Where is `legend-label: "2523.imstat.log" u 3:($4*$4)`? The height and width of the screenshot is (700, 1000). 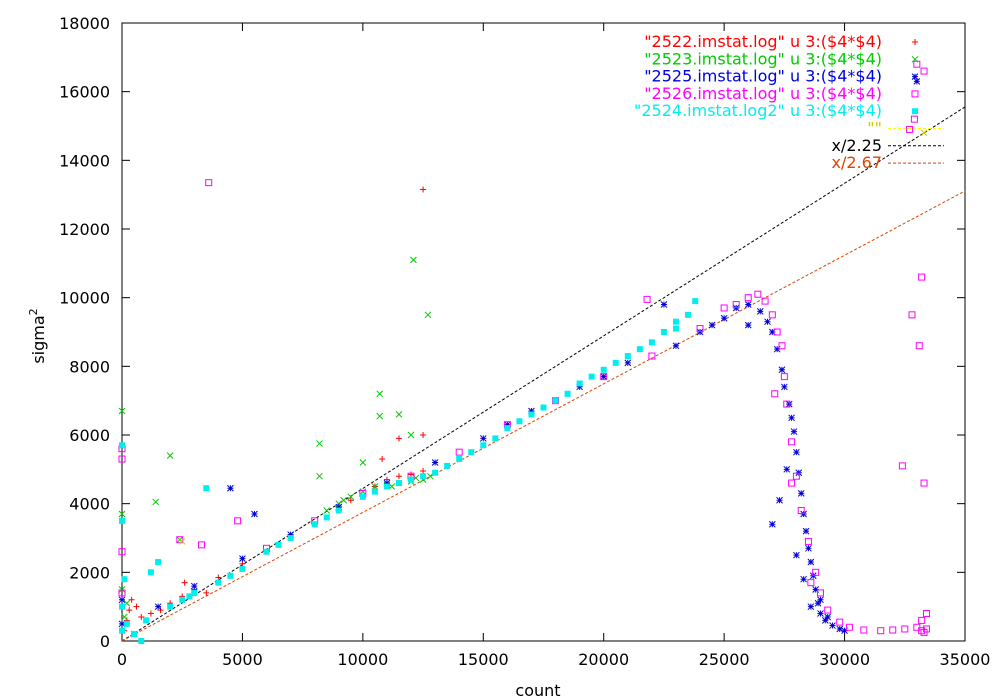
legend-label: "2523.imstat.log" u 3:($4*$4) is located at coordinates (763, 58).